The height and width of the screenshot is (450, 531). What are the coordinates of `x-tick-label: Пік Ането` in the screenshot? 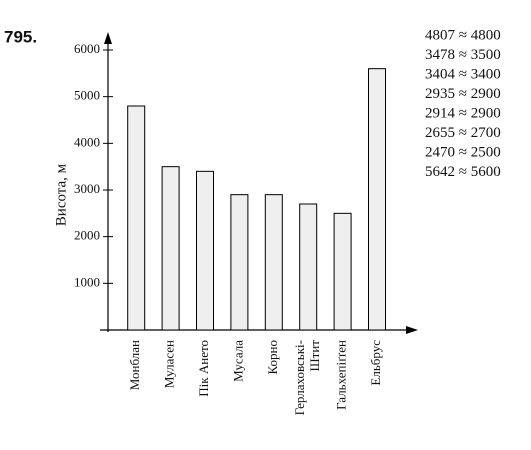 It's located at (203, 368).